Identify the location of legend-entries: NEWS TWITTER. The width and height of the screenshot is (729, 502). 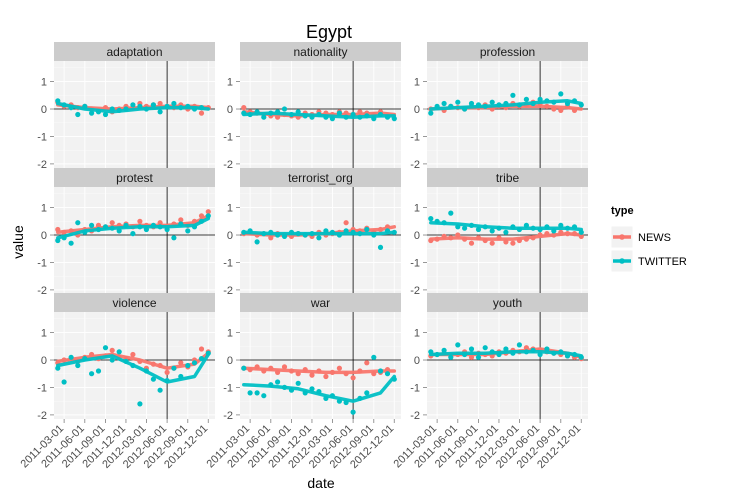
(648, 249).